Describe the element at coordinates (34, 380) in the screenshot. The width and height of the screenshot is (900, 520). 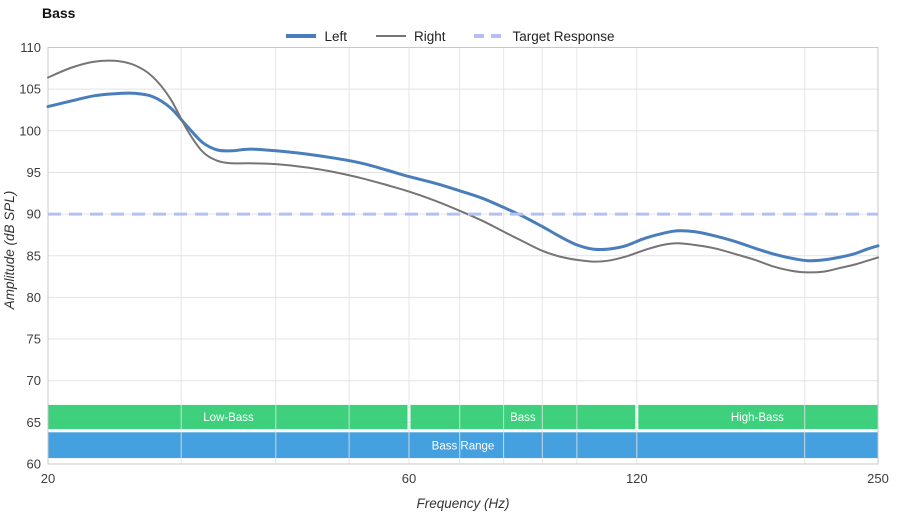
I see `y-tick-label: 70` at that location.